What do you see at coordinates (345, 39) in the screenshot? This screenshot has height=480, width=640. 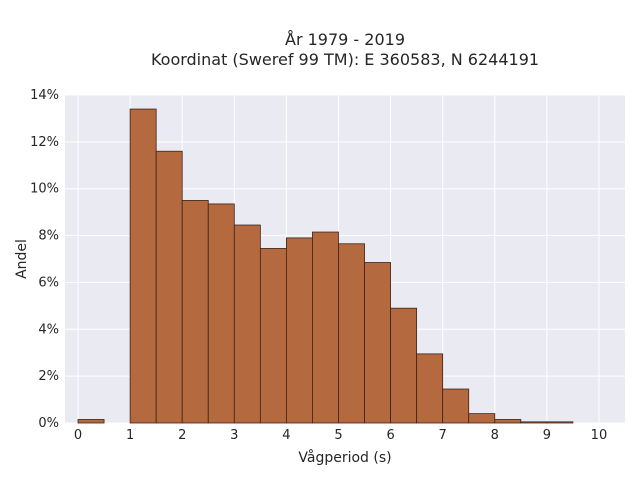 I see `chart-title-line-1: År 1979 - 2019` at bounding box center [345, 39].